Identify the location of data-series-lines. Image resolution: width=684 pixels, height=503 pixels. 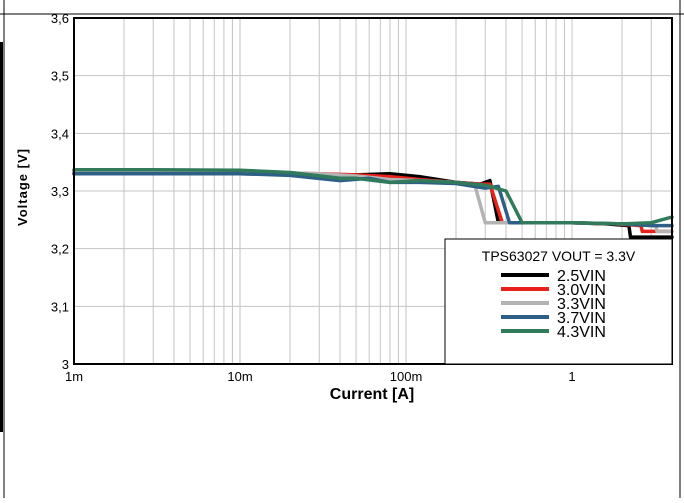
(373, 203).